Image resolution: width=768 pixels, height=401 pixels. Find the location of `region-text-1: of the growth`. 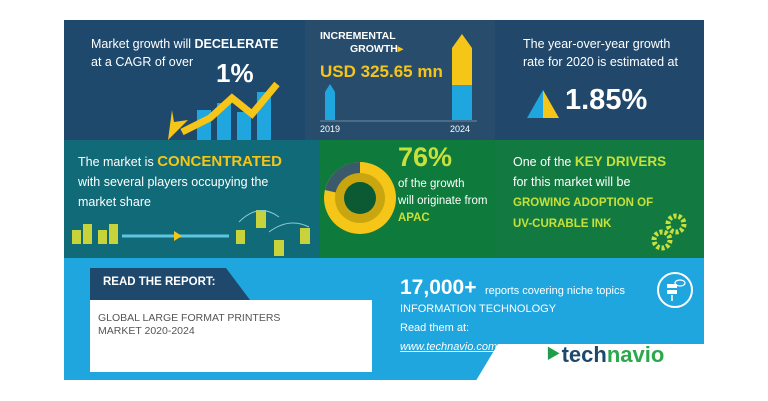

region-text-1: of the growth is located at coordinates (431, 184).